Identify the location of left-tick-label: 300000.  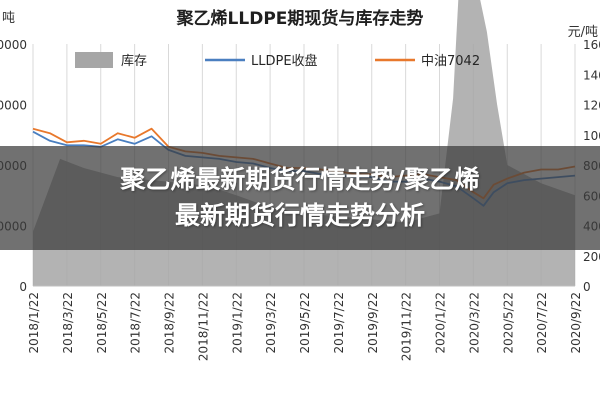
(13, 106).